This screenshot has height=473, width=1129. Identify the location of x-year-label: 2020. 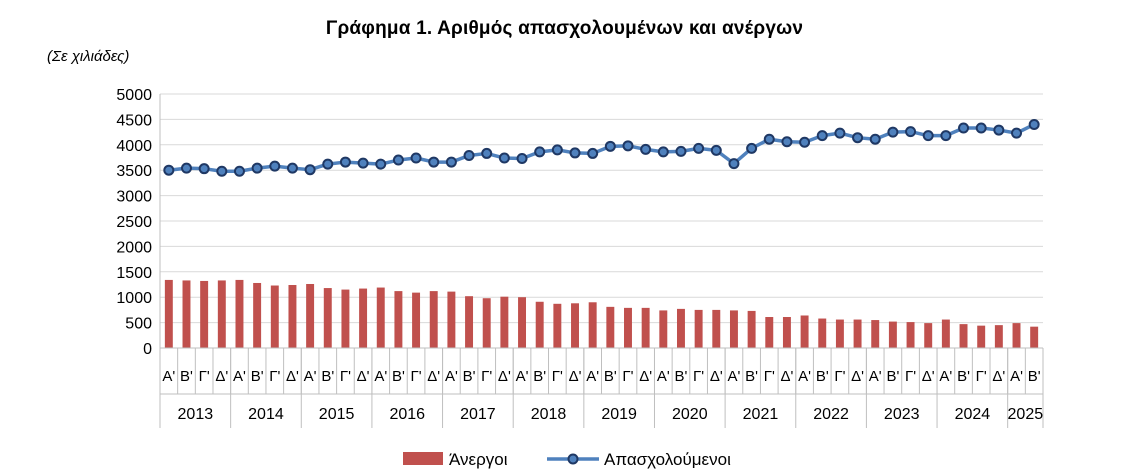
(690, 414).